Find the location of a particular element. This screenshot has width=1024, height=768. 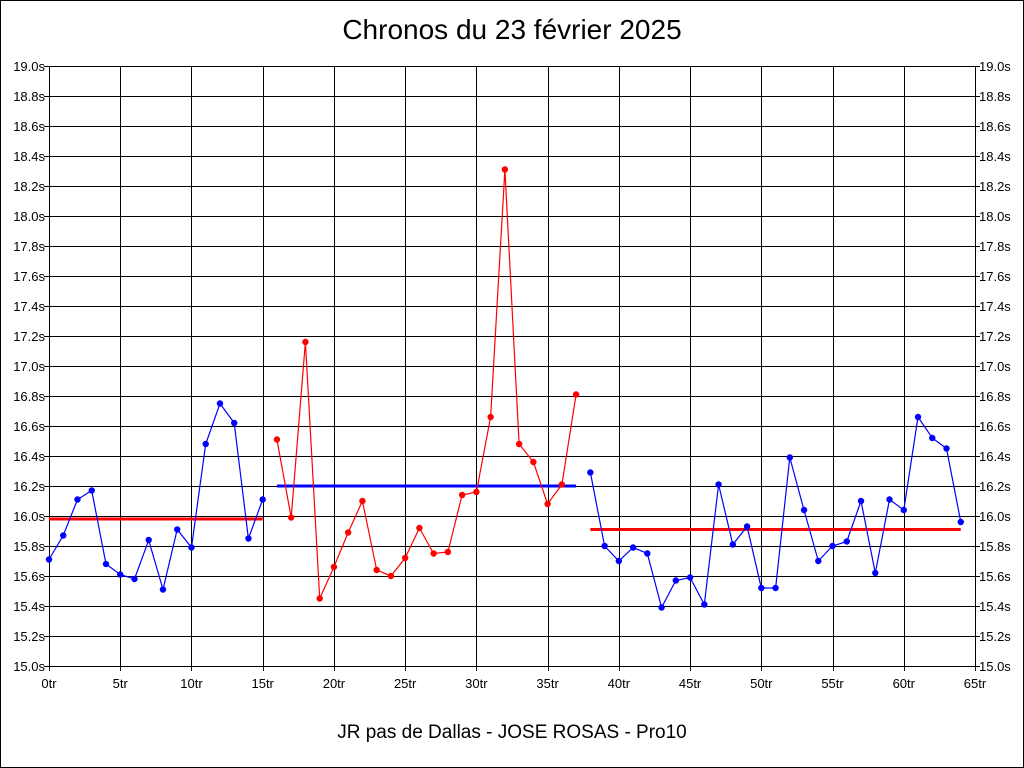

y-tick-label-left: 17.0s is located at coordinates (29, 366).